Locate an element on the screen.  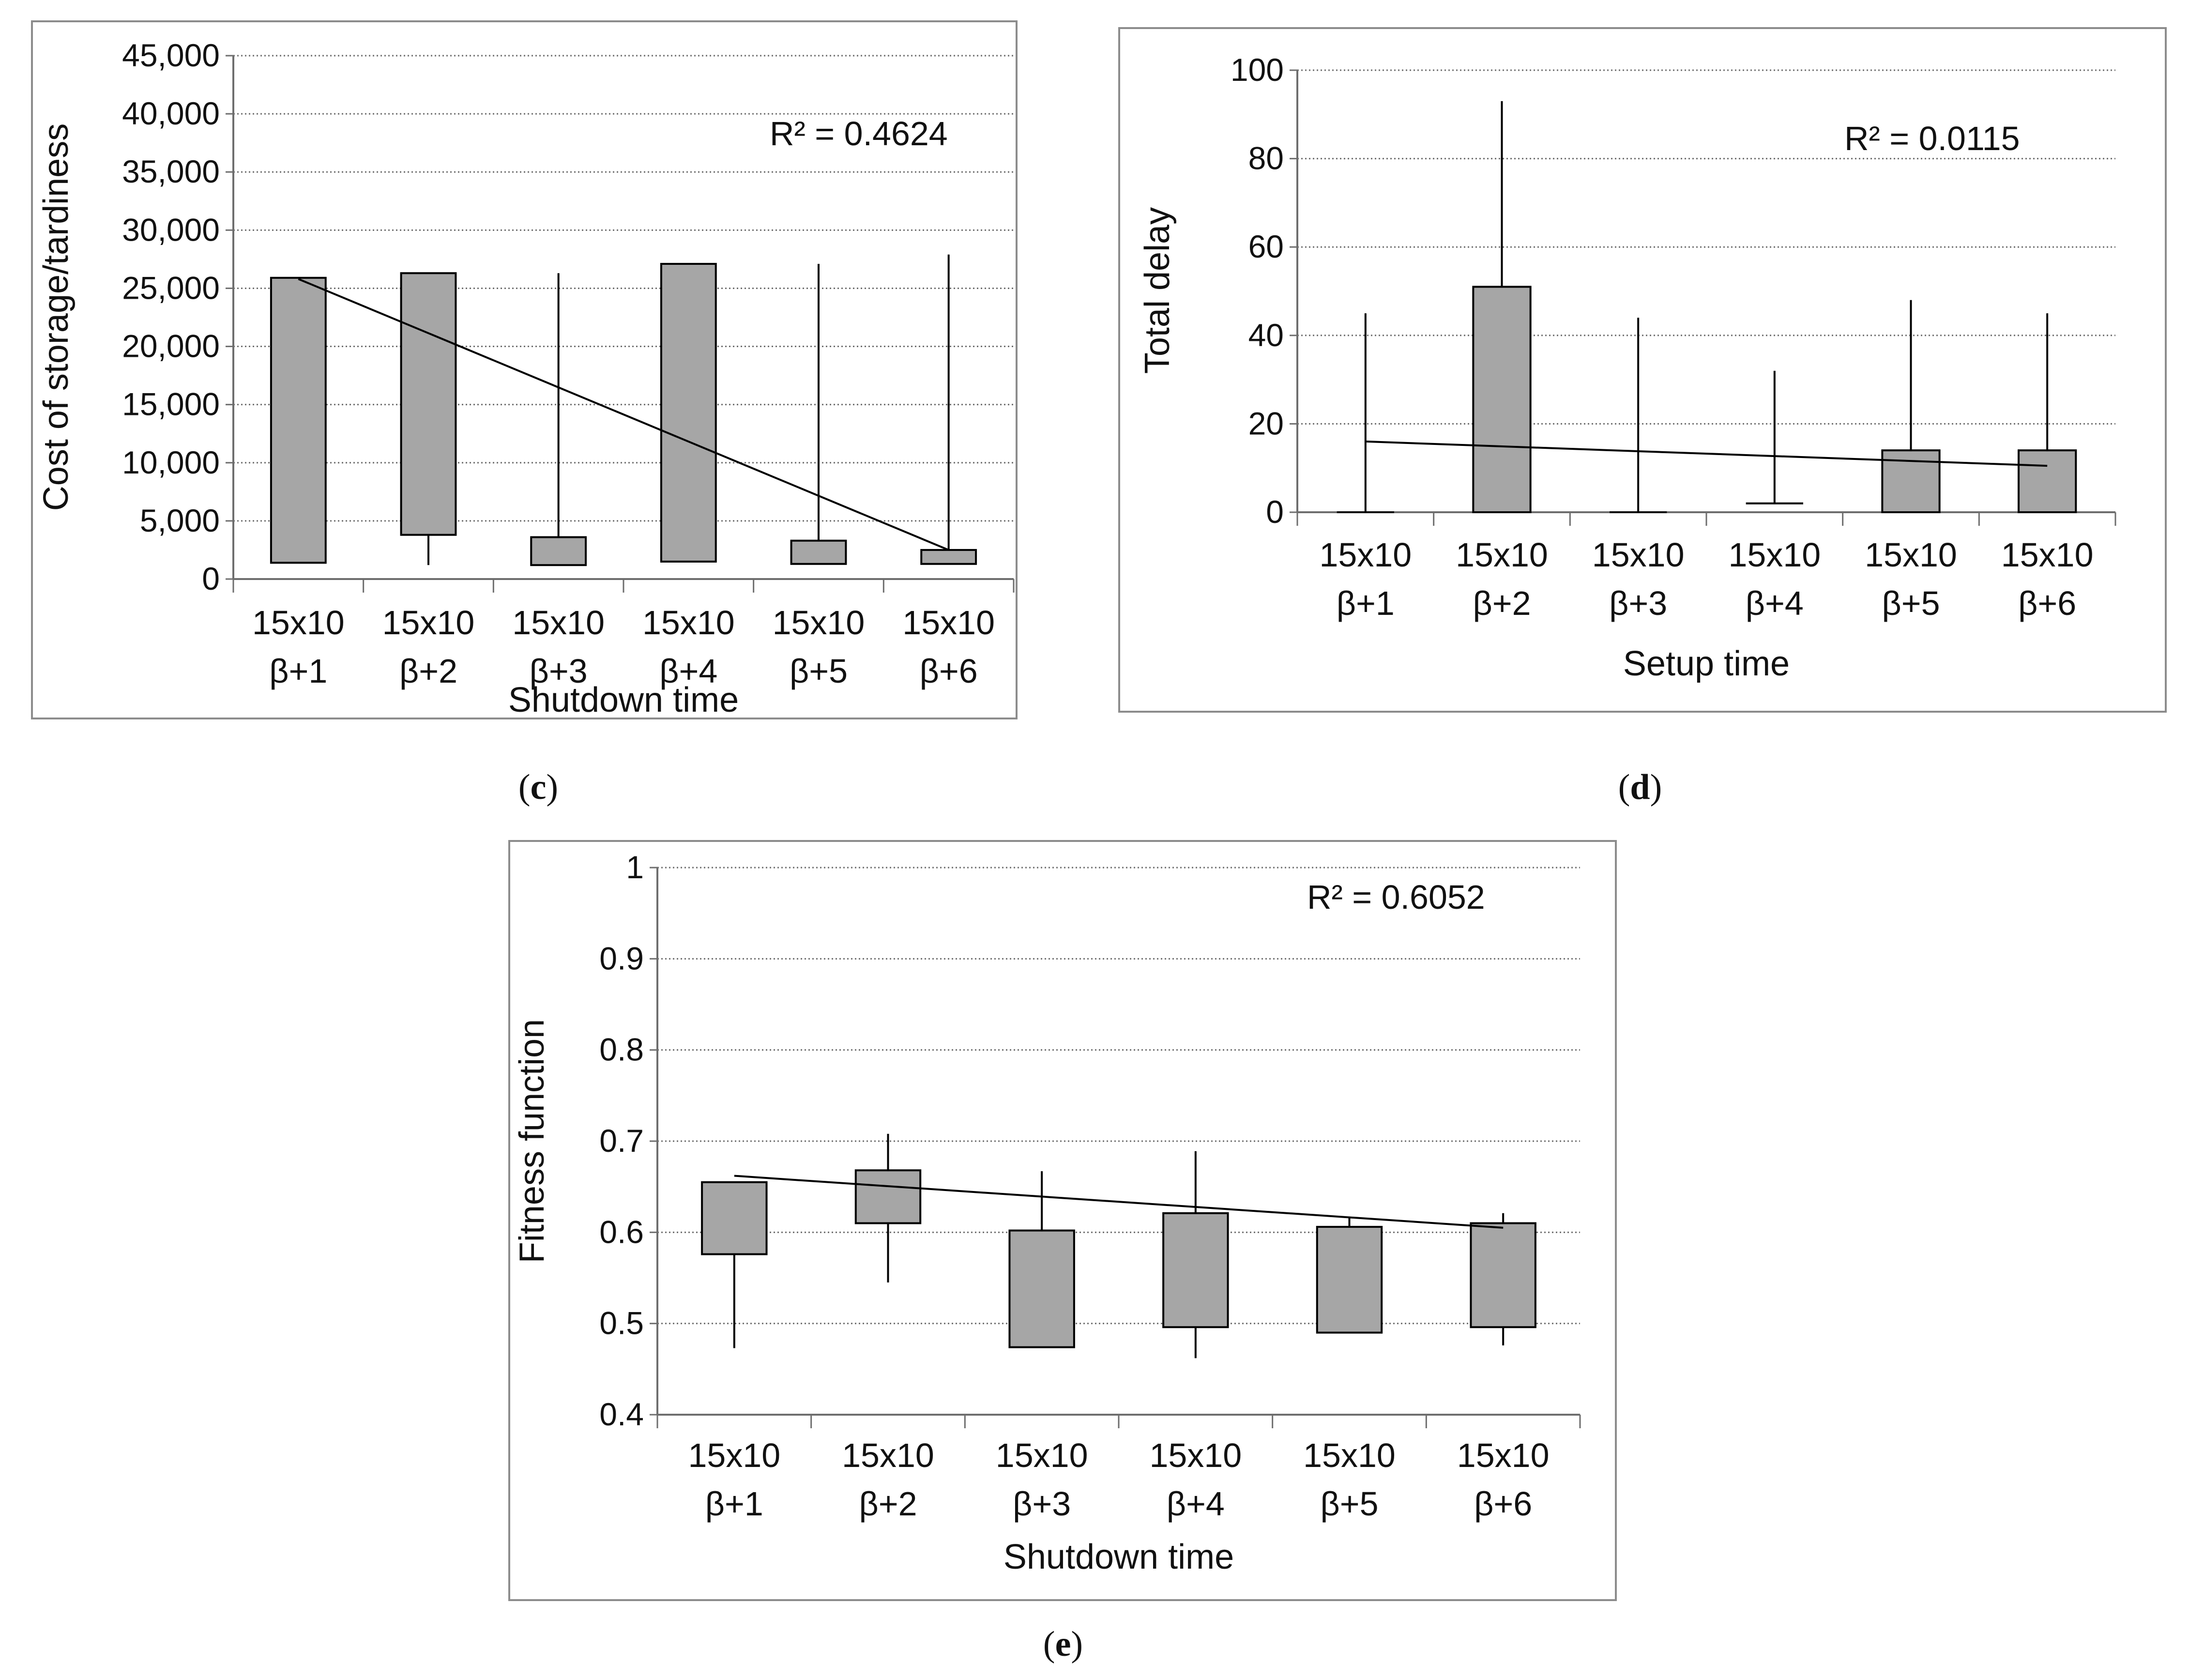
y-tick-label: 0.5 is located at coordinates (621, 1323).